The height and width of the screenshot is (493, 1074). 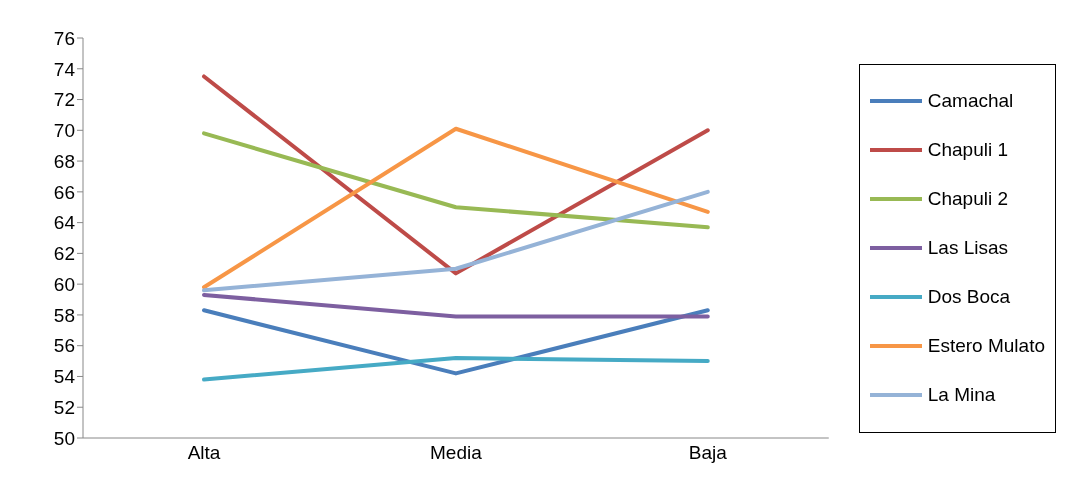 I want to click on legend-label: Chapuli 2, so click(x=968, y=199).